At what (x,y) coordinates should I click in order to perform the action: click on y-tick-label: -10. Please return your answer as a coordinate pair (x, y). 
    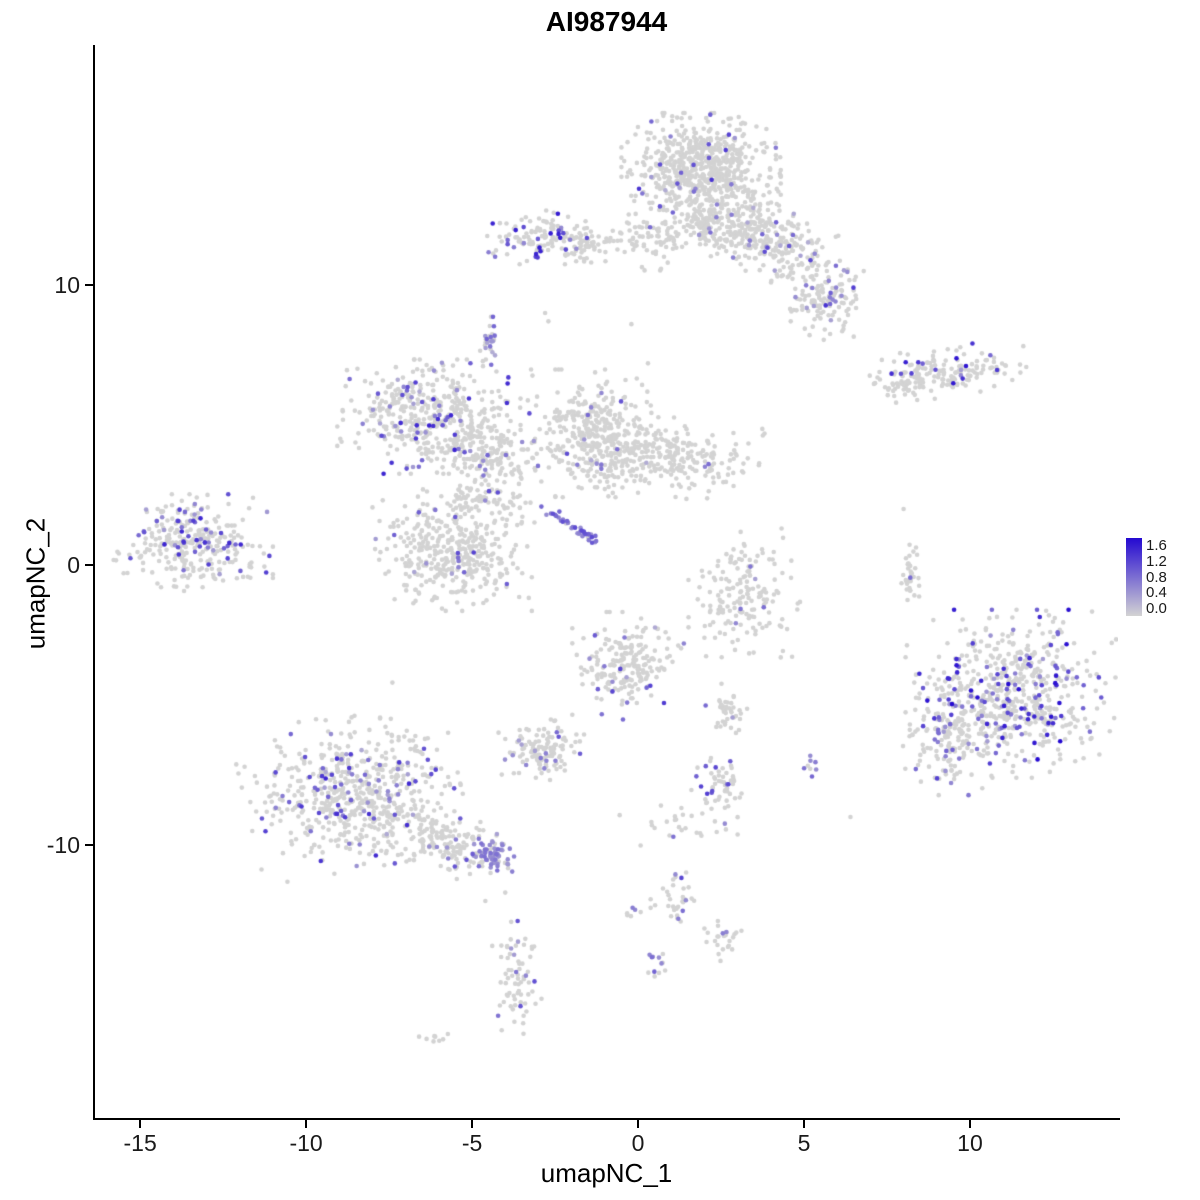
    Looking at the image, I should click on (63, 844).